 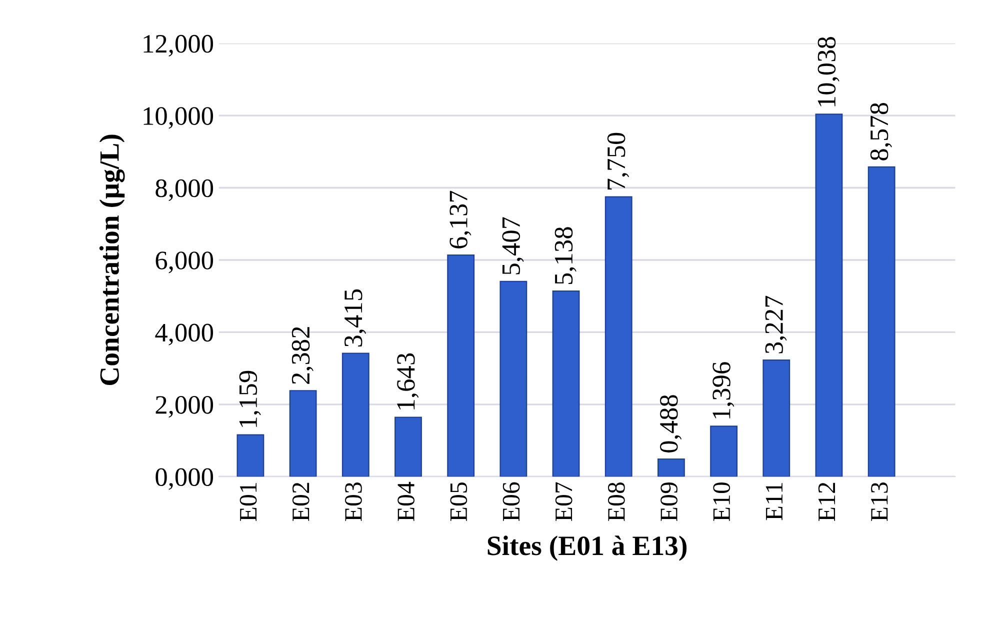 I want to click on y-tick-label: 4,000, so click(x=184, y=335).